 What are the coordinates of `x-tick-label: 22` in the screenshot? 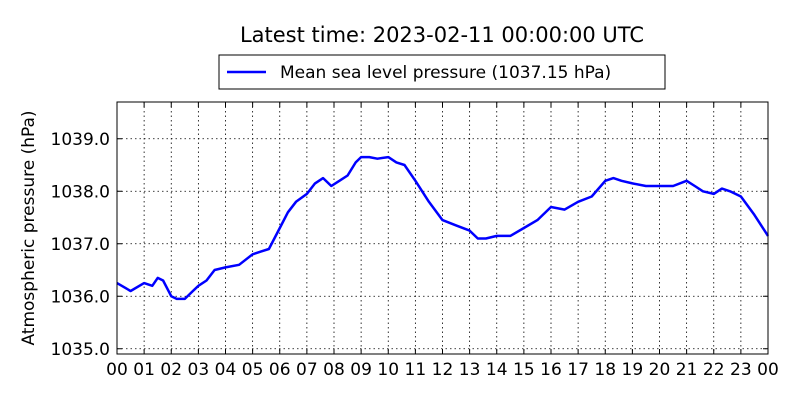 It's located at (714, 370).